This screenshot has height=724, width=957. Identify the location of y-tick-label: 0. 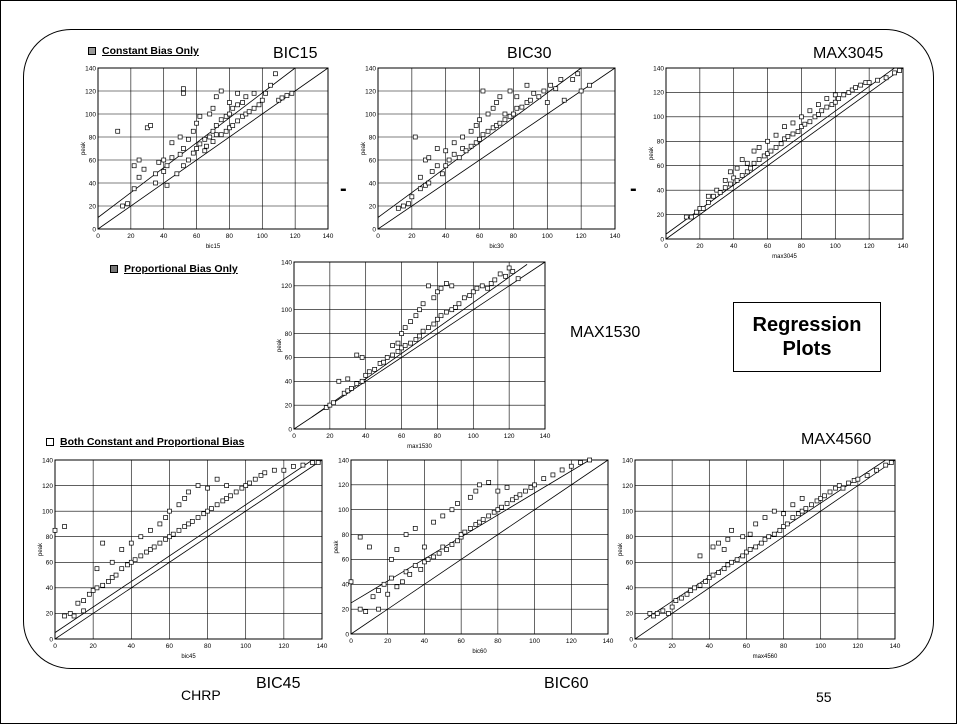
(51, 639).